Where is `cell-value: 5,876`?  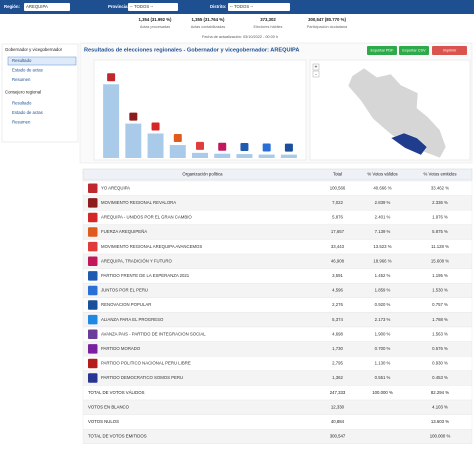
cell-value: 5,876 is located at coordinates (337, 217).